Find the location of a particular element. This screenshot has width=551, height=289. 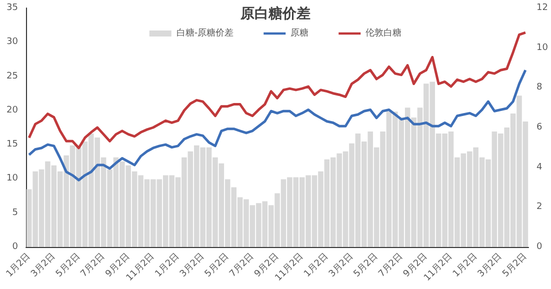

legend-label: 伦敦白糖 is located at coordinates (384, 33).